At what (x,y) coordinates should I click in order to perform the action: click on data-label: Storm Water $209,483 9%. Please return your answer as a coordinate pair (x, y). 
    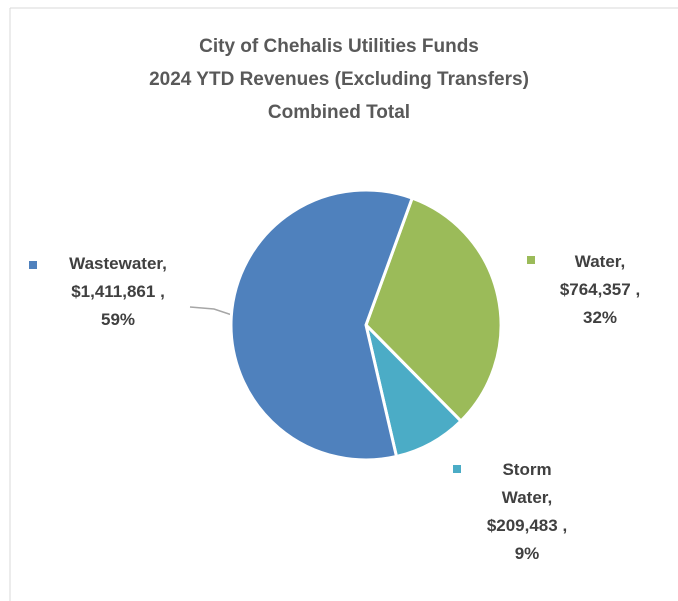
    Looking at the image, I should click on (527, 512).